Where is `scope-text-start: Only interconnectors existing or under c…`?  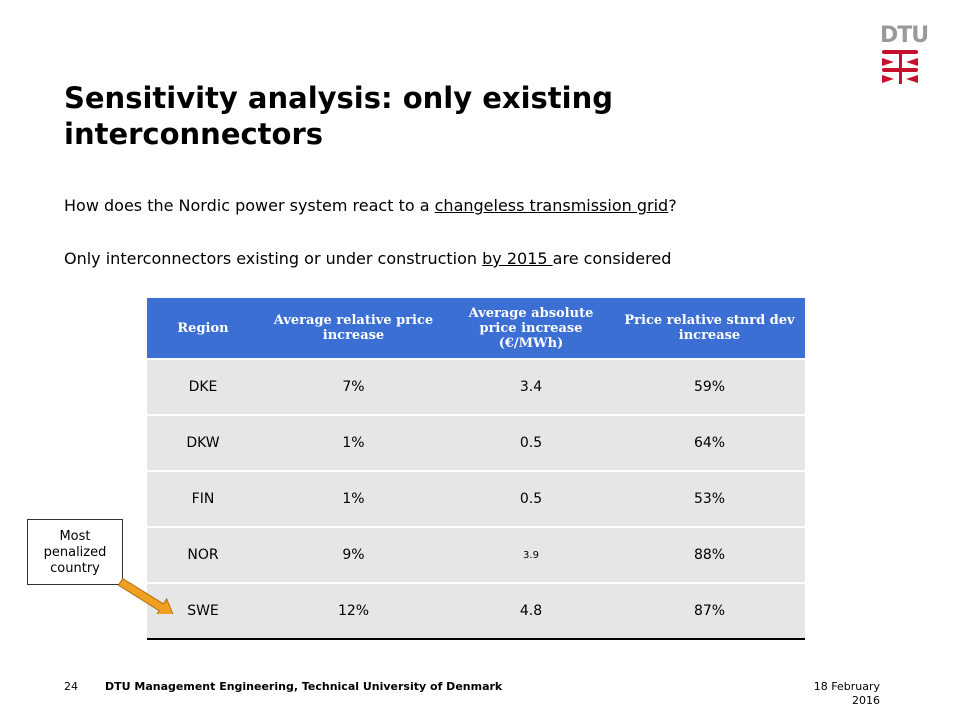
scope-text-start: Only interconnectors existing or under c… is located at coordinates (273, 258).